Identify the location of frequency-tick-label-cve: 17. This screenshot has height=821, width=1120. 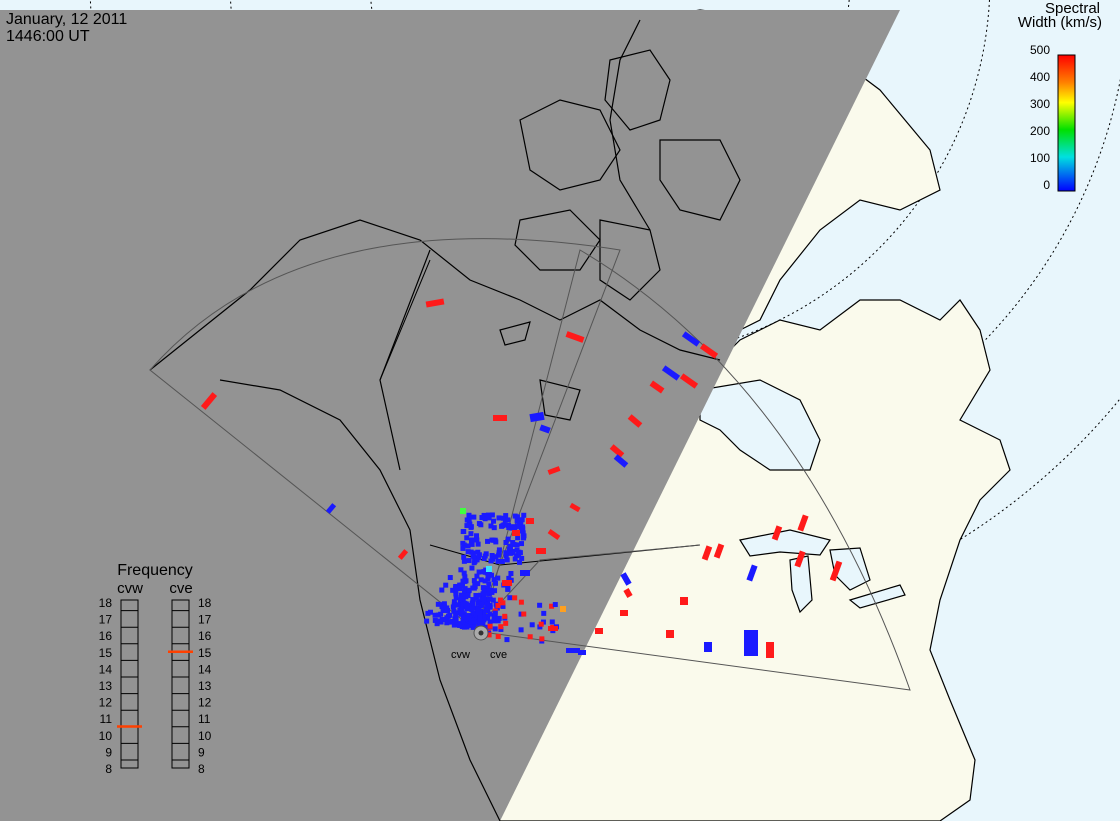
(205, 620).